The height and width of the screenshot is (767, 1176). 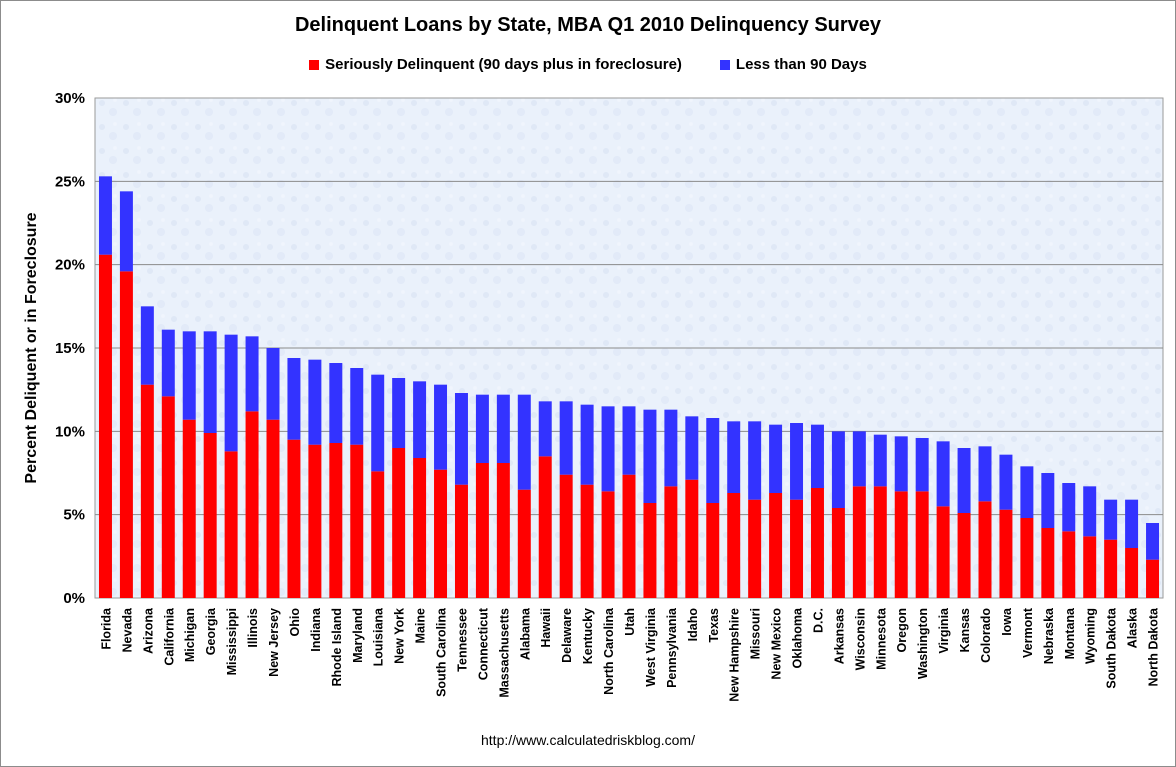 What do you see at coordinates (70, 98) in the screenshot?
I see `y-tick-label: 30%` at bounding box center [70, 98].